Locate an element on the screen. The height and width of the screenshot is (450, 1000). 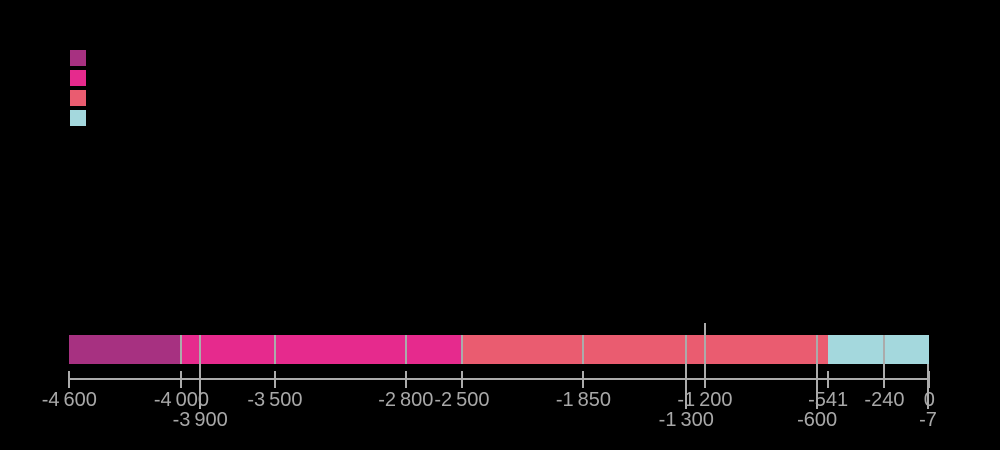
leader-line is located at coordinates (927, 386).